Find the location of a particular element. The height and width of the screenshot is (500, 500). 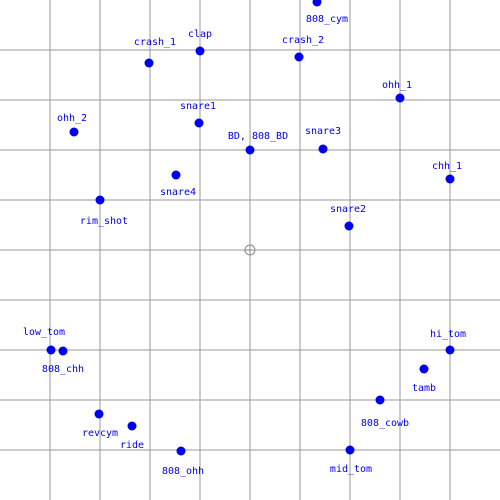

point-label: snare1 is located at coordinates (198, 106).